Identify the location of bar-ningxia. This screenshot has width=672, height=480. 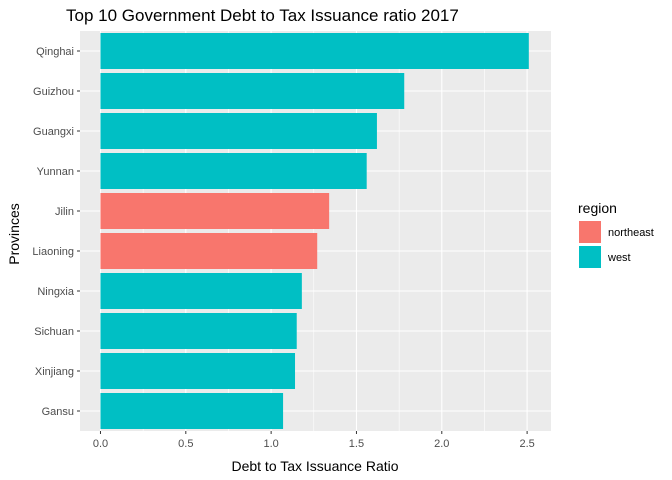
(201, 291).